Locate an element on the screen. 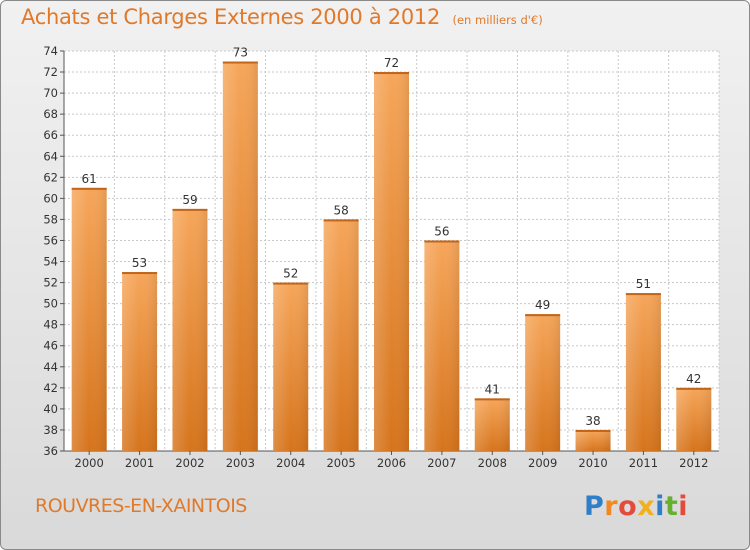 The image size is (750, 550). y-tick-label: 64 is located at coordinates (50, 156).